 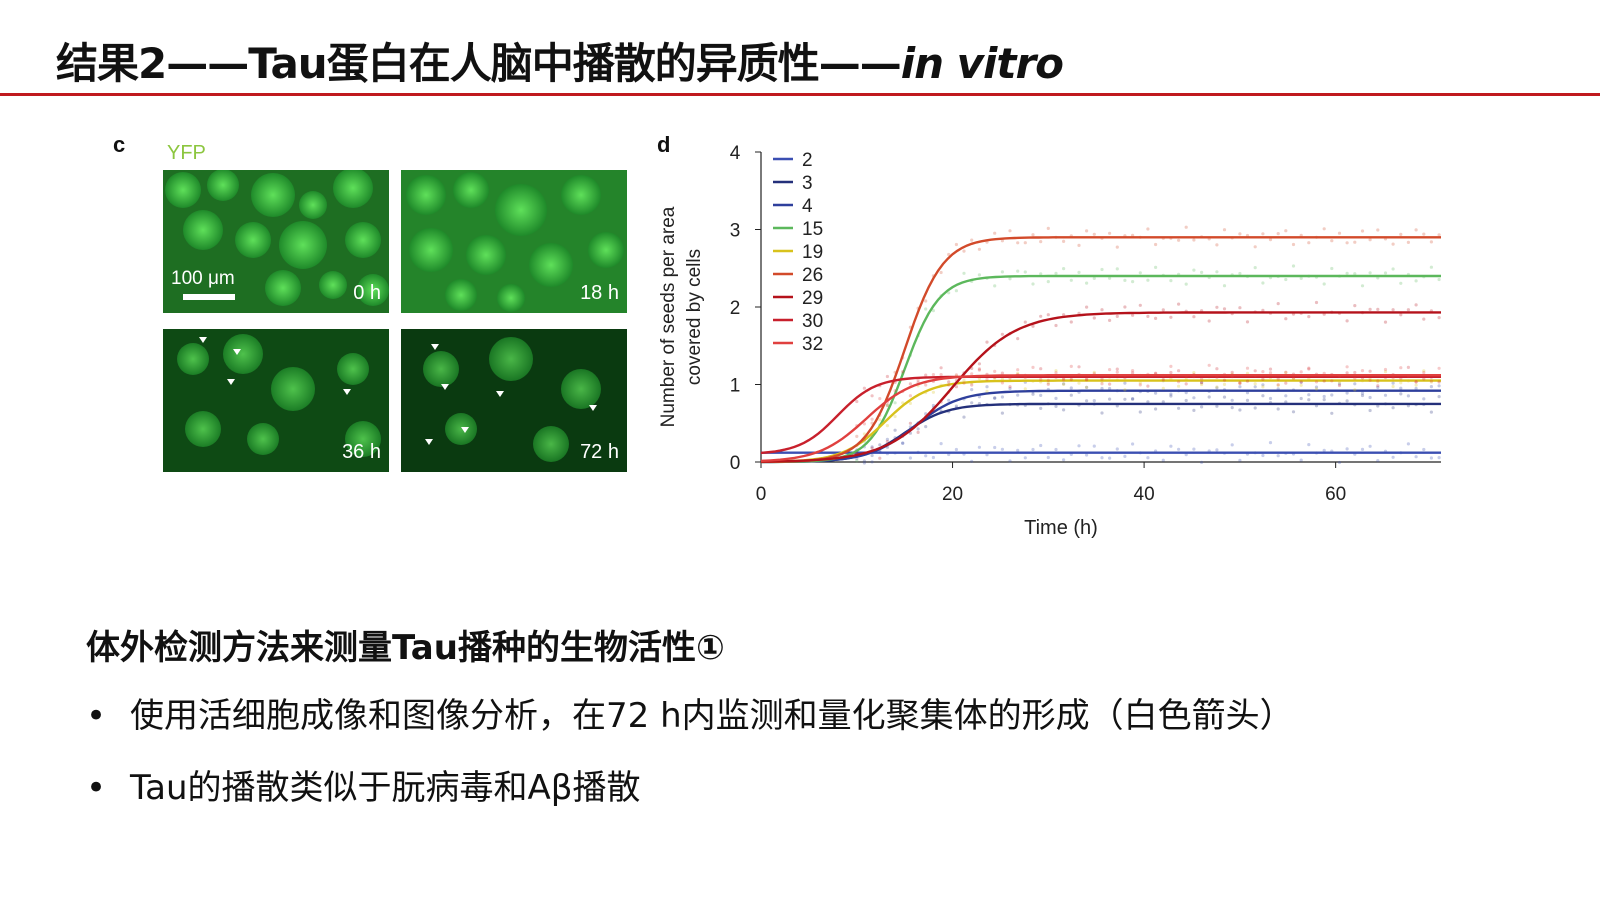 What do you see at coordinates (1061, 528) in the screenshot?
I see `x-axis-label: Time (h)` at bounding box center [1061, 528].